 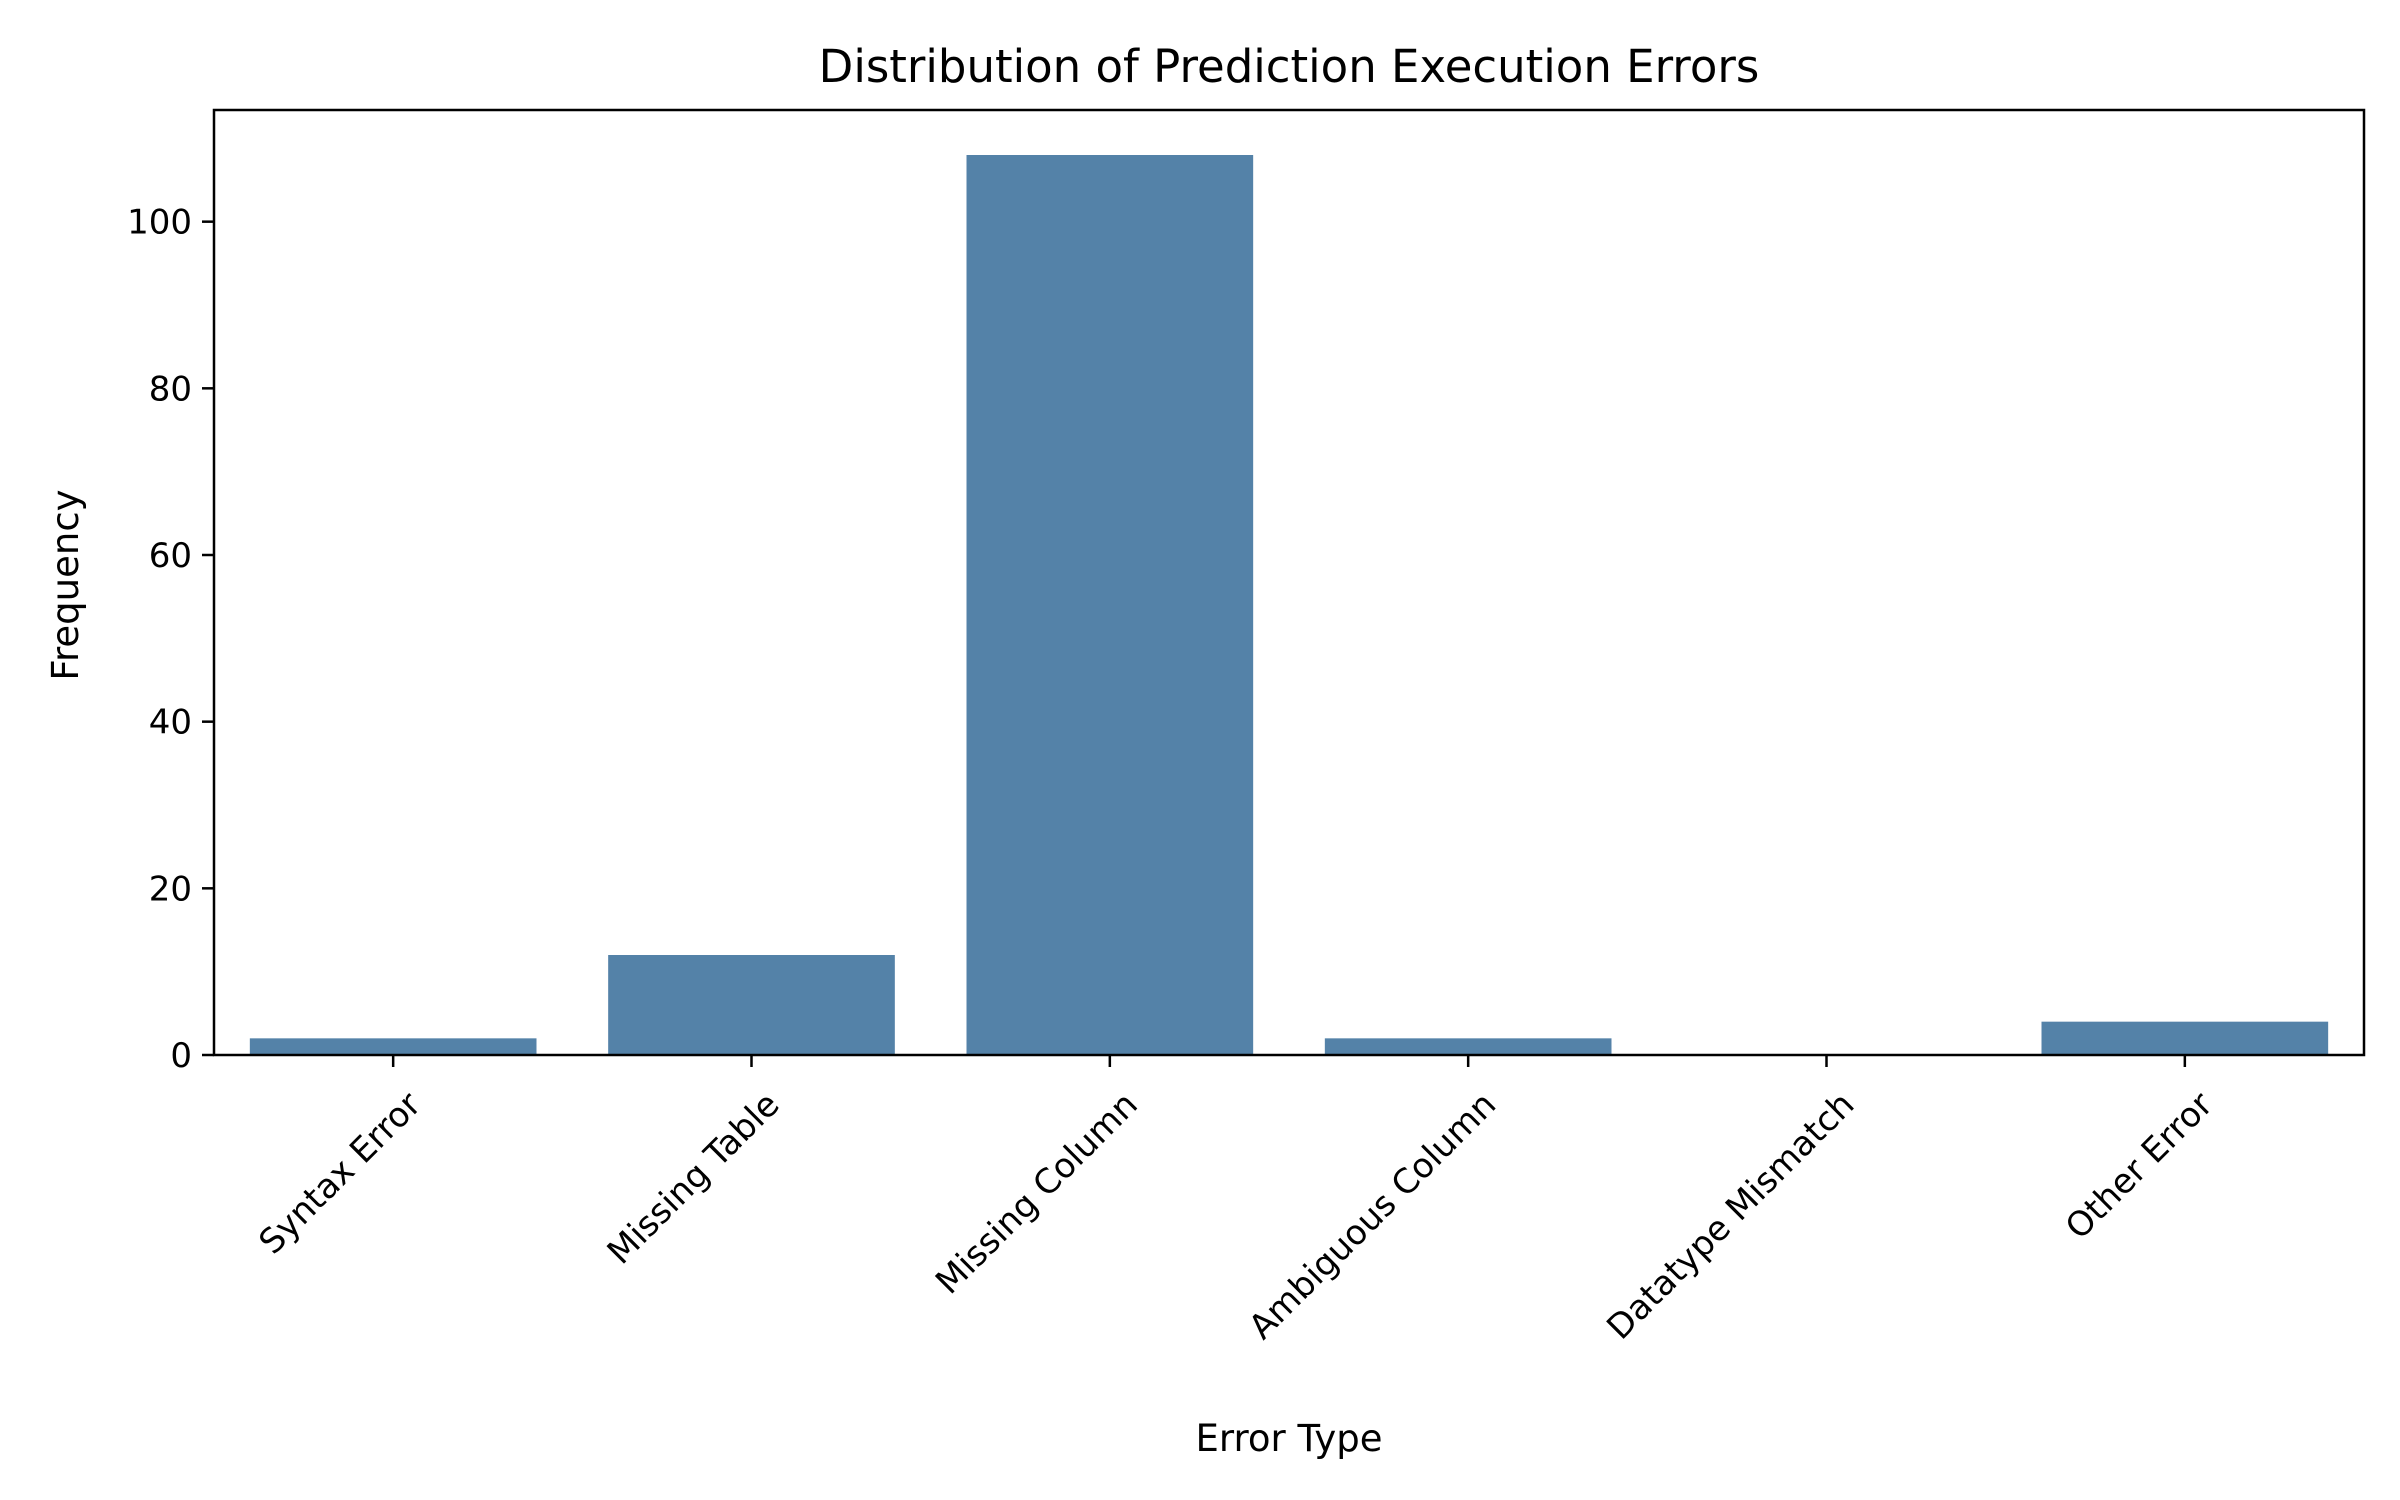 I want to click on y-tick-label-3: 60, so click(x=170, y=556).